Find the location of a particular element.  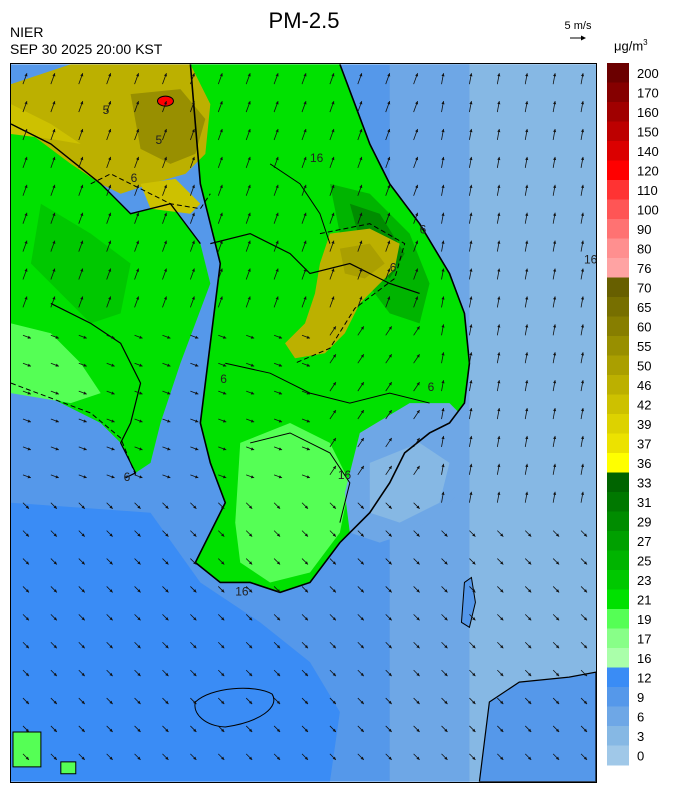

legend-label-36: 36 is located at coordinates (644, 463).